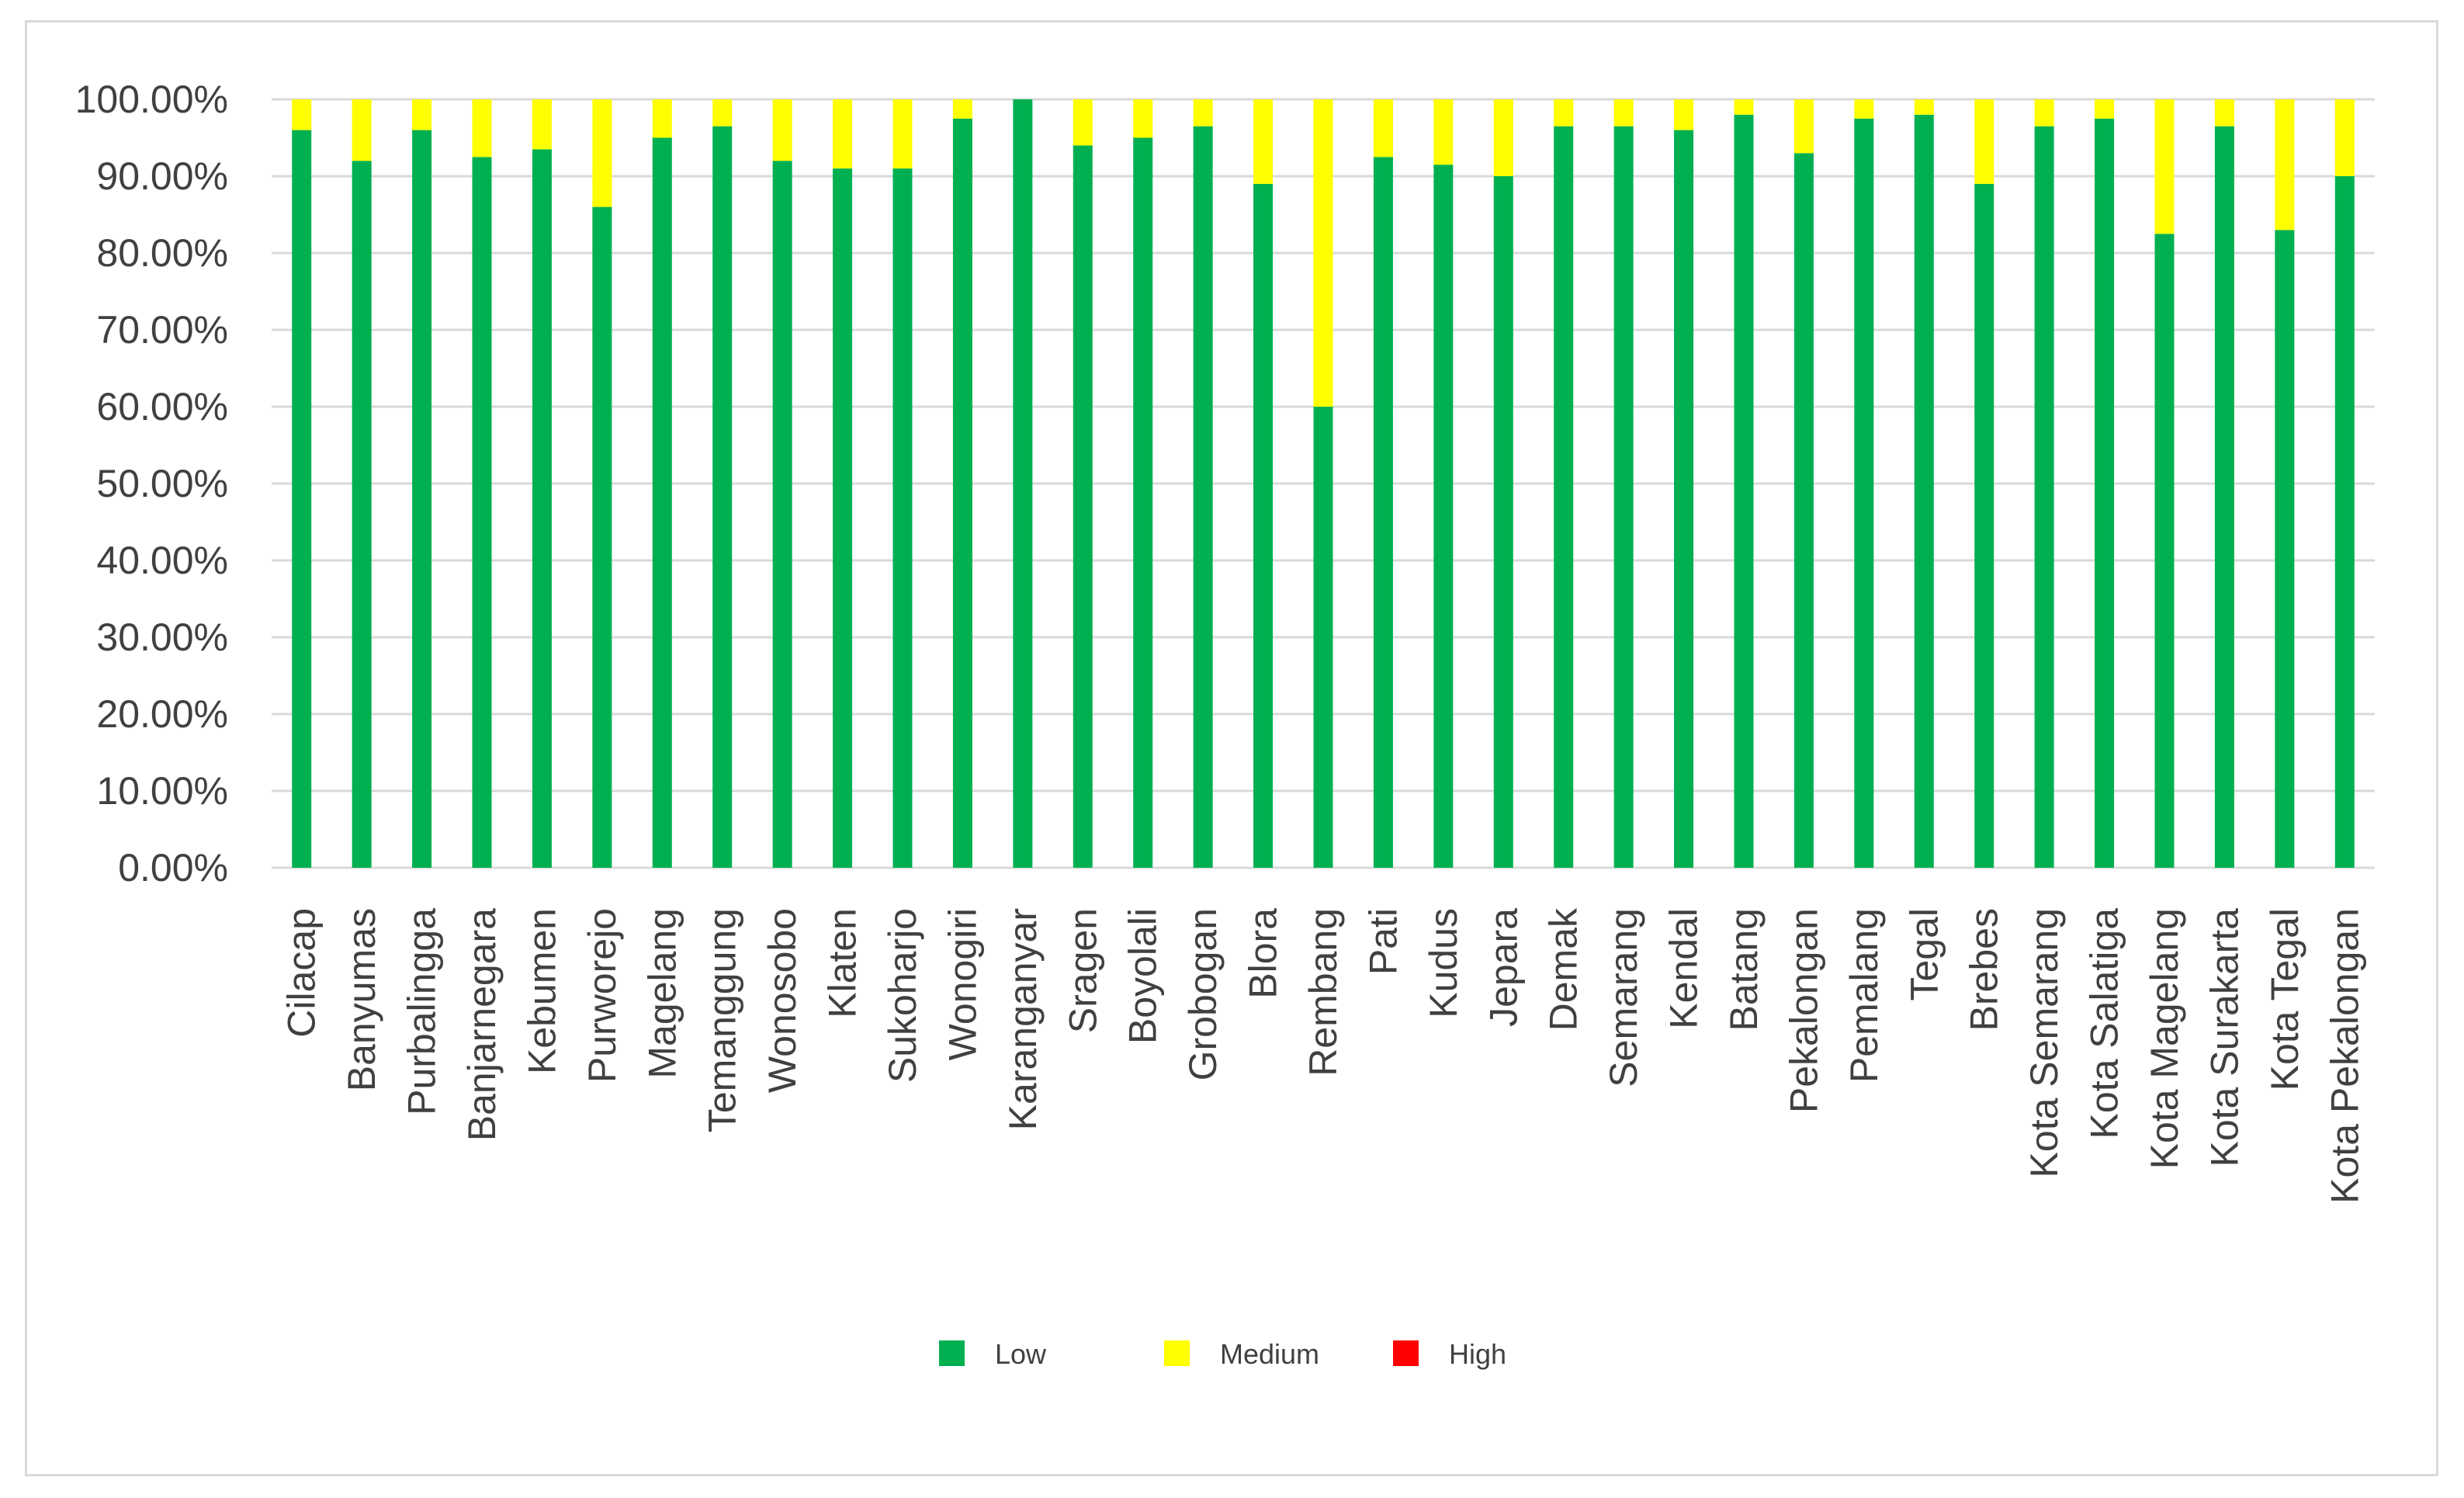 This screenshot has width=2464, height=1498. What do you see at coordinates (1503, 522) in the screenshot?
I see `bar-low-jepara` at bounding box center [1503, 522].